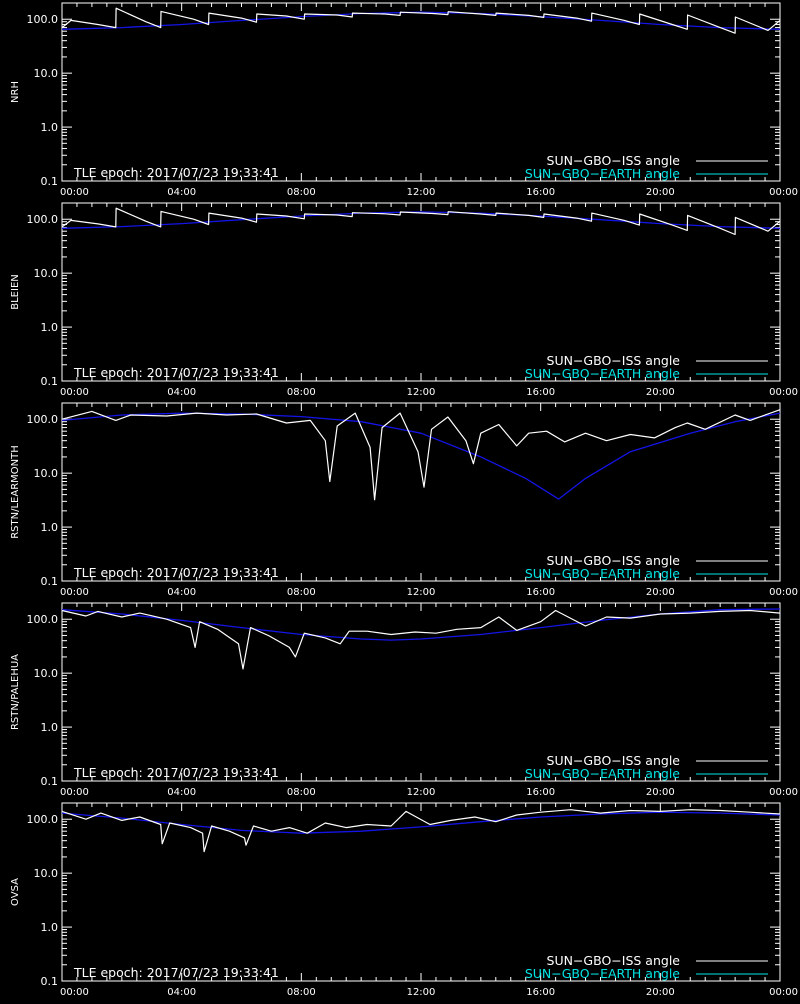  What do you see at coordinates (15, 492) in the screenshot?
I see `y-axis-label: RSTN/LEARMONTH` at bounding box center [15, 492].